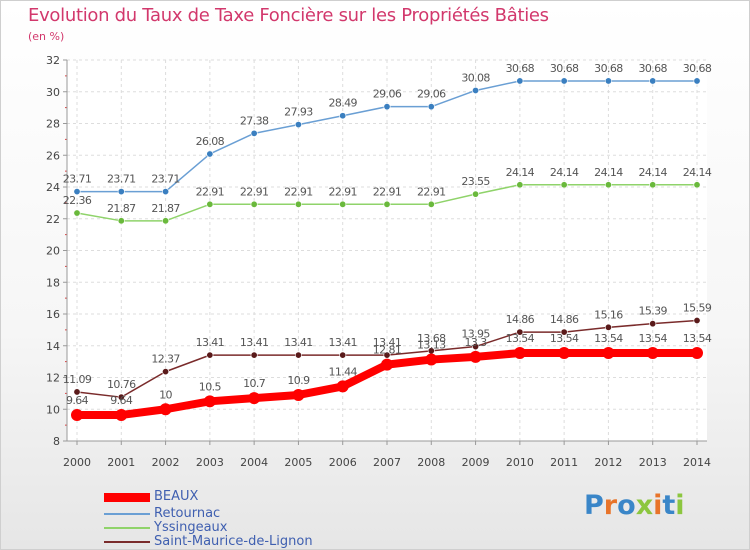  What do you see at coordinates (342, 371) in the screenshot?
I see `data-label-beaux: 11.44` at bounding box center [342, 371].